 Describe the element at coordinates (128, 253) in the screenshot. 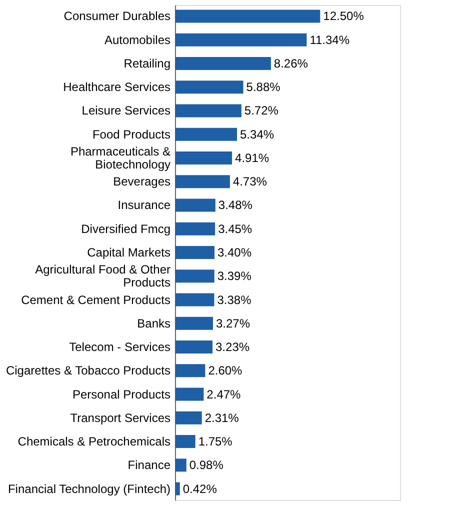

I see `y-tick-label: Capital Markets` at that location.